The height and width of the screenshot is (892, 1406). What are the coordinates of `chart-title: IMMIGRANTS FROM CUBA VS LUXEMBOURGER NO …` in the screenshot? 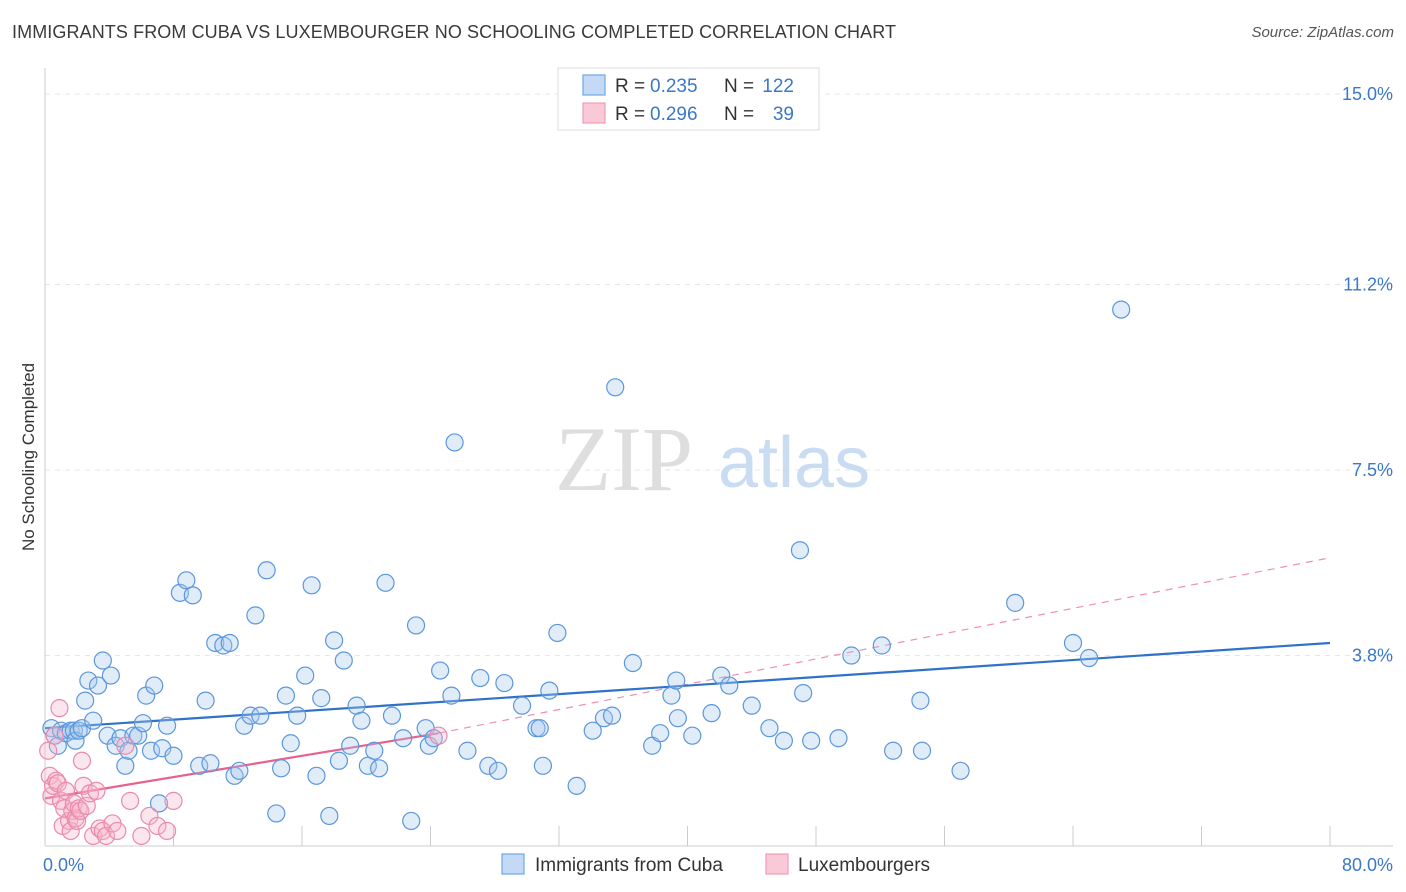 It's located at (454, 32).